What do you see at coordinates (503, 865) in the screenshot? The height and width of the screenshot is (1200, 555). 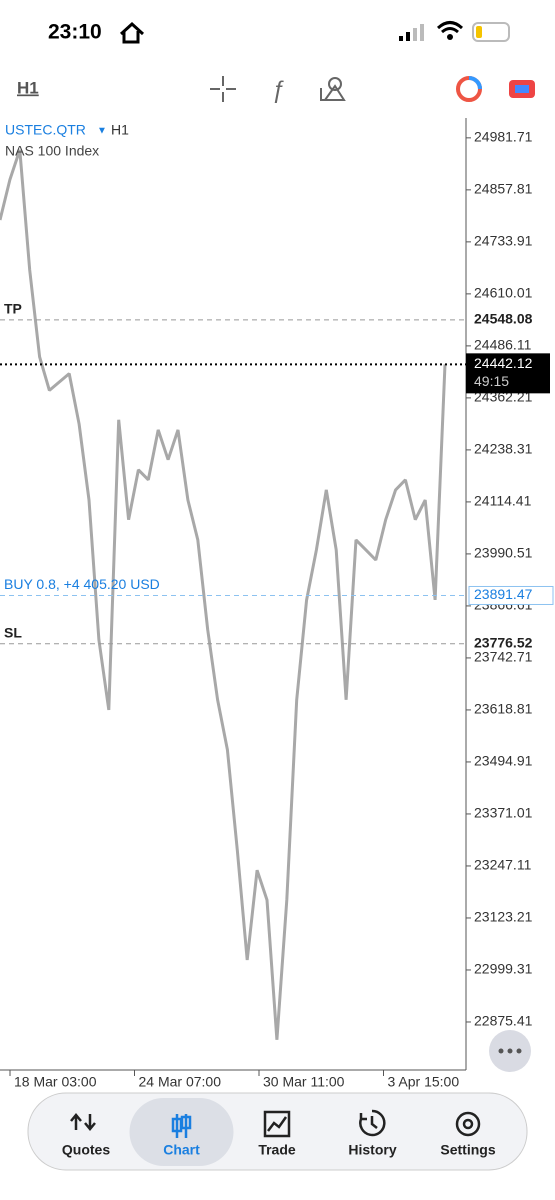 I see `y-tick-label: 23247.11` at bounding box center [503, 865].